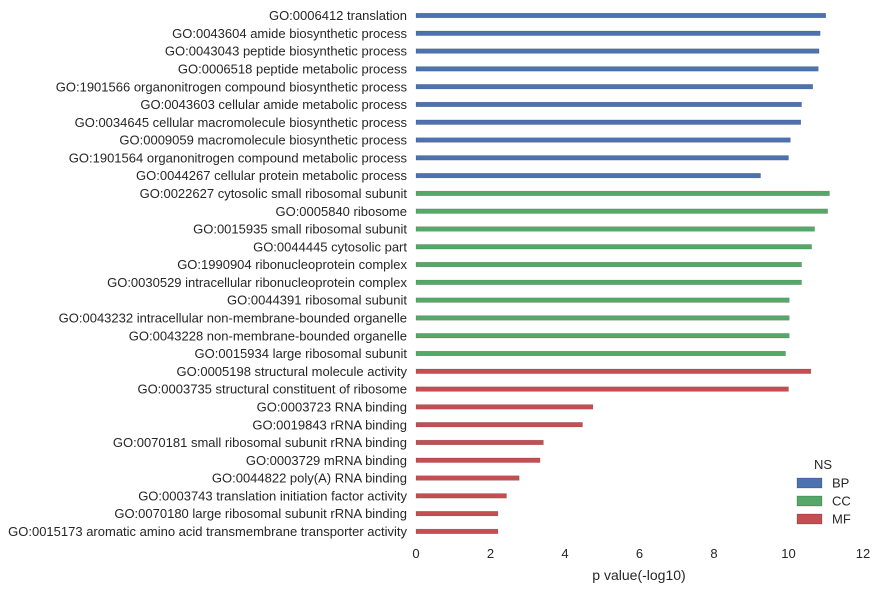 The image size is (877, 592). Describe the element at coordinates (332, 406) in the screenshot. I see `category-label: GO:0003723 RNA binding` at that location.